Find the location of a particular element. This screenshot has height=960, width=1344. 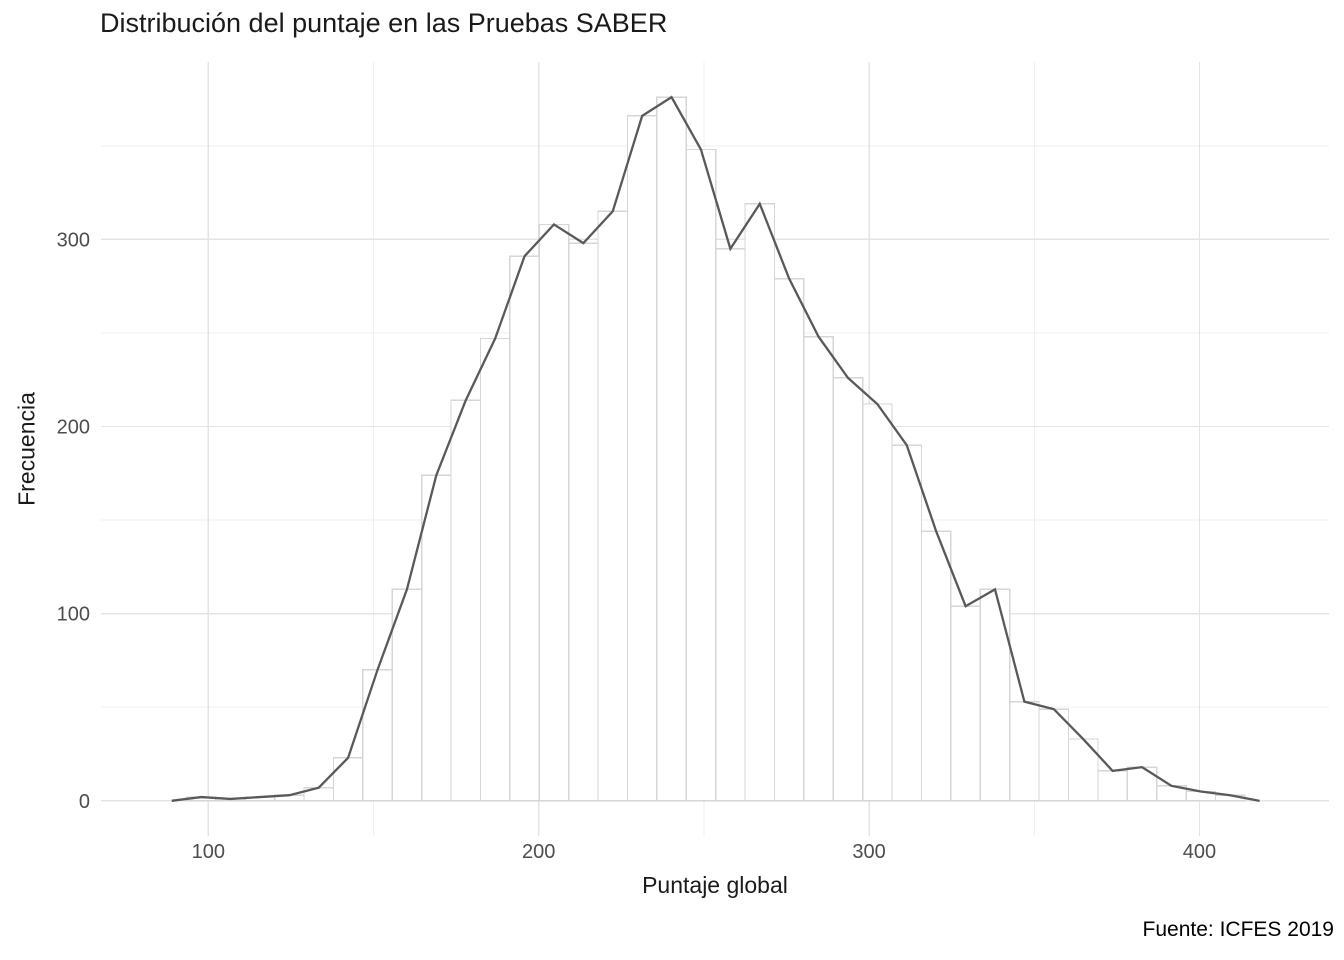

x-axis-title: Puntaje global is located at coordinates (715, 885).